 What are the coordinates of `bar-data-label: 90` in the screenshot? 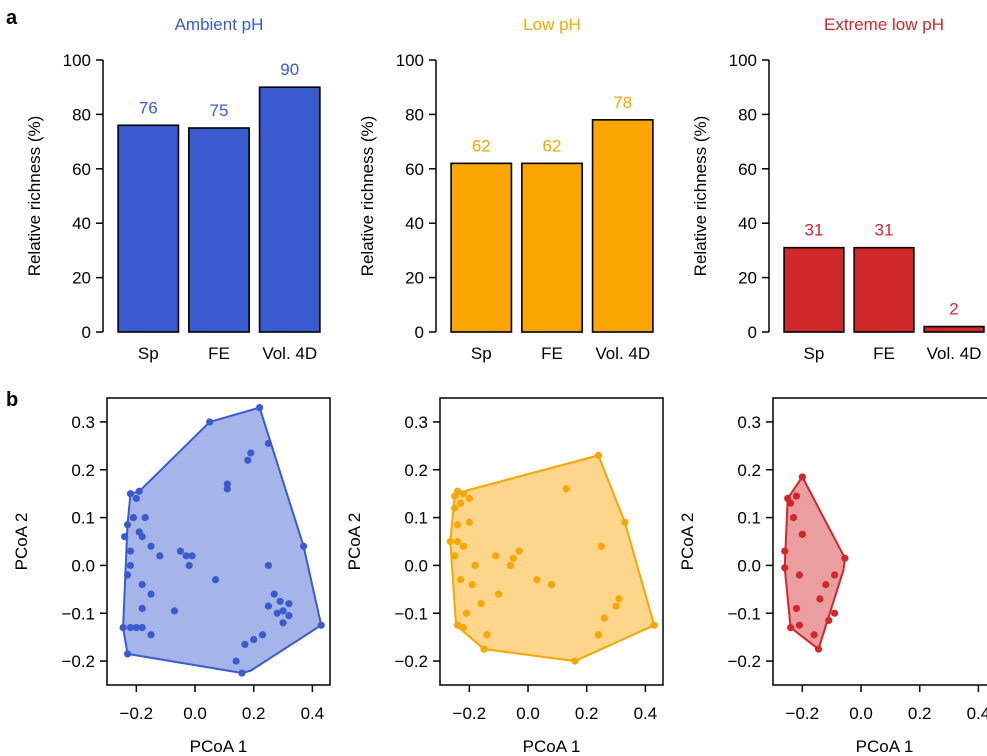 It's located at (289, 69).